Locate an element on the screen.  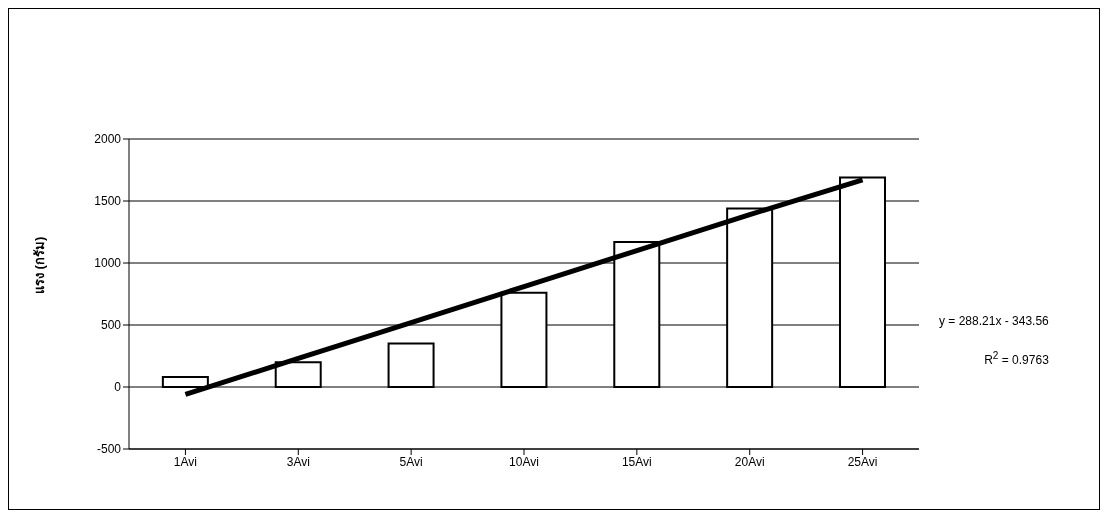
x-tick-label: 3Avi is located at coordinates (298, 461).